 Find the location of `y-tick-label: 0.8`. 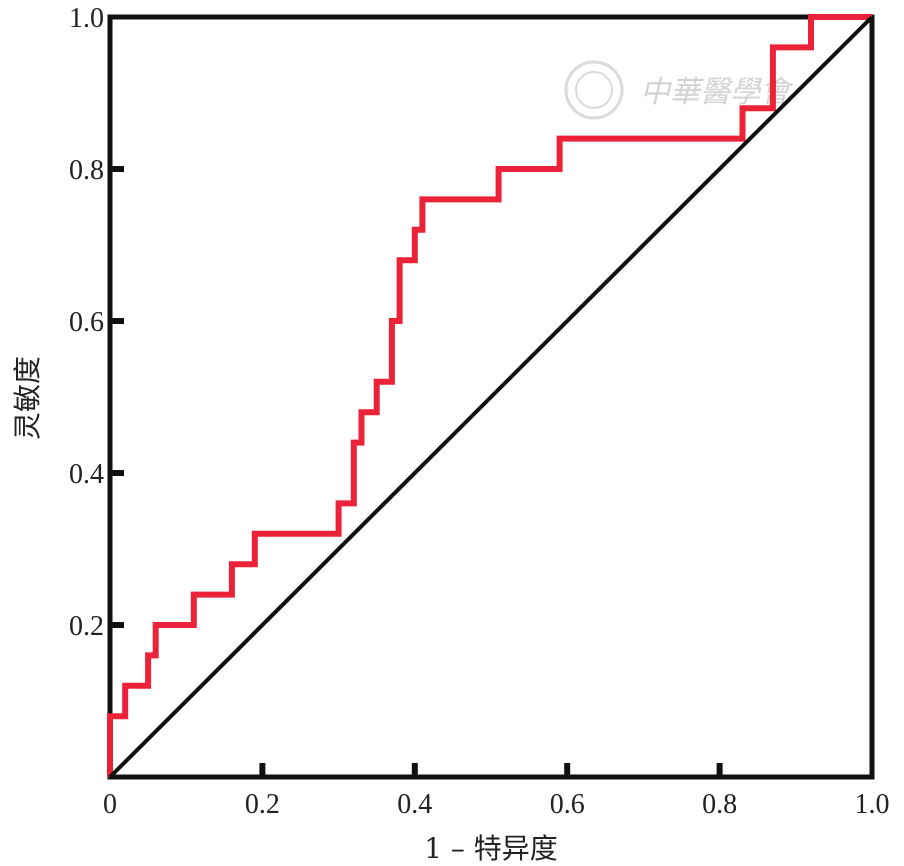

y-tick-label: 0.8 is located at coordinates (86, 170).